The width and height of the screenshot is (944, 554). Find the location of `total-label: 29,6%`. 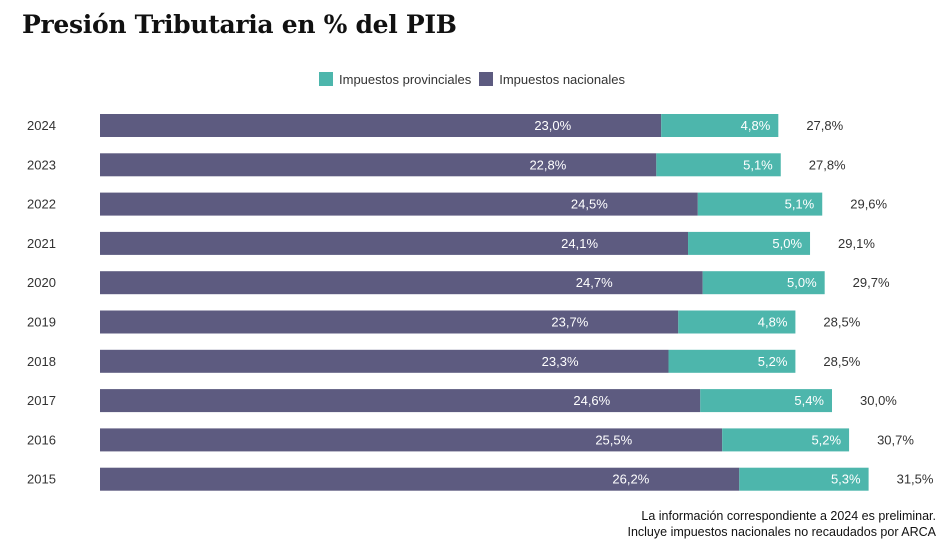

total-label: 29,6% is located at coordinates (868, 204).